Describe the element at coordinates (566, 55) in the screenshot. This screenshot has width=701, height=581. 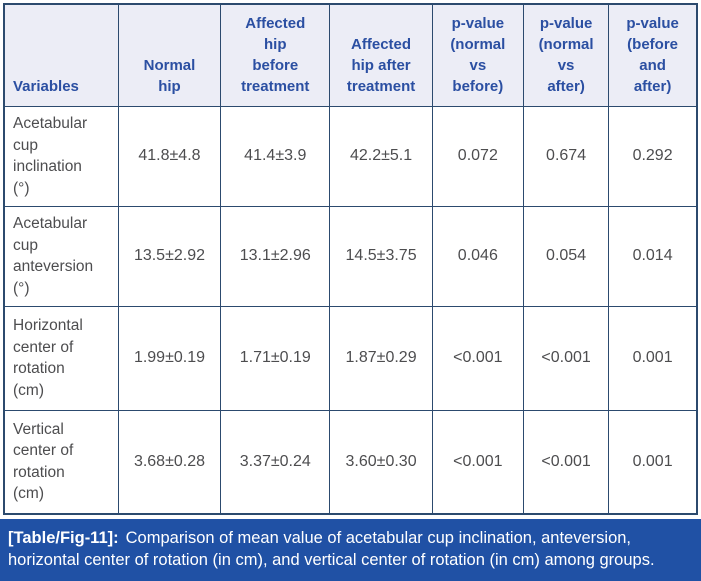
I see `column-header-pvalue-normal-after: p-value (normal vs after)` at that location.